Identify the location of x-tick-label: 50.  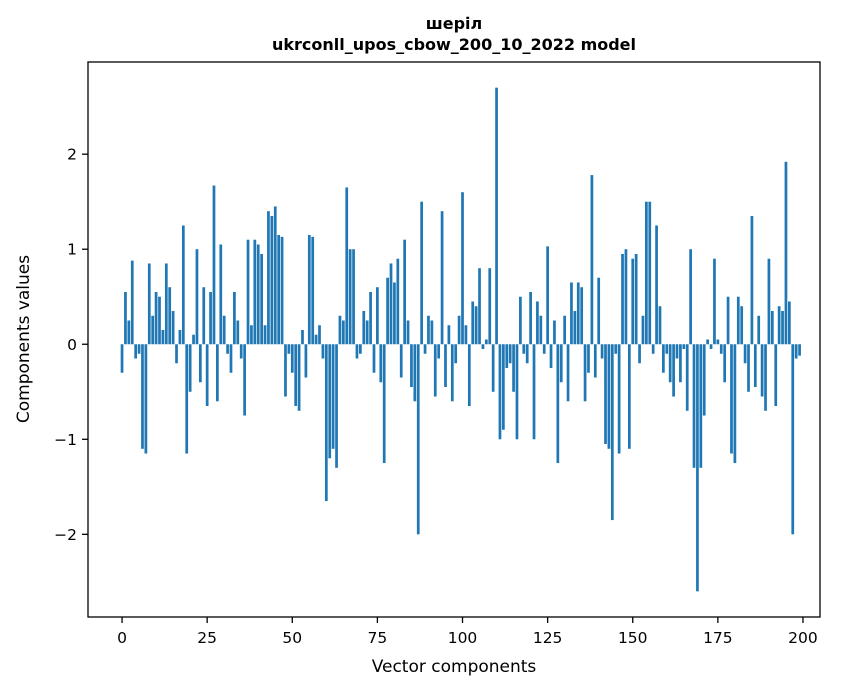
(292, 638).